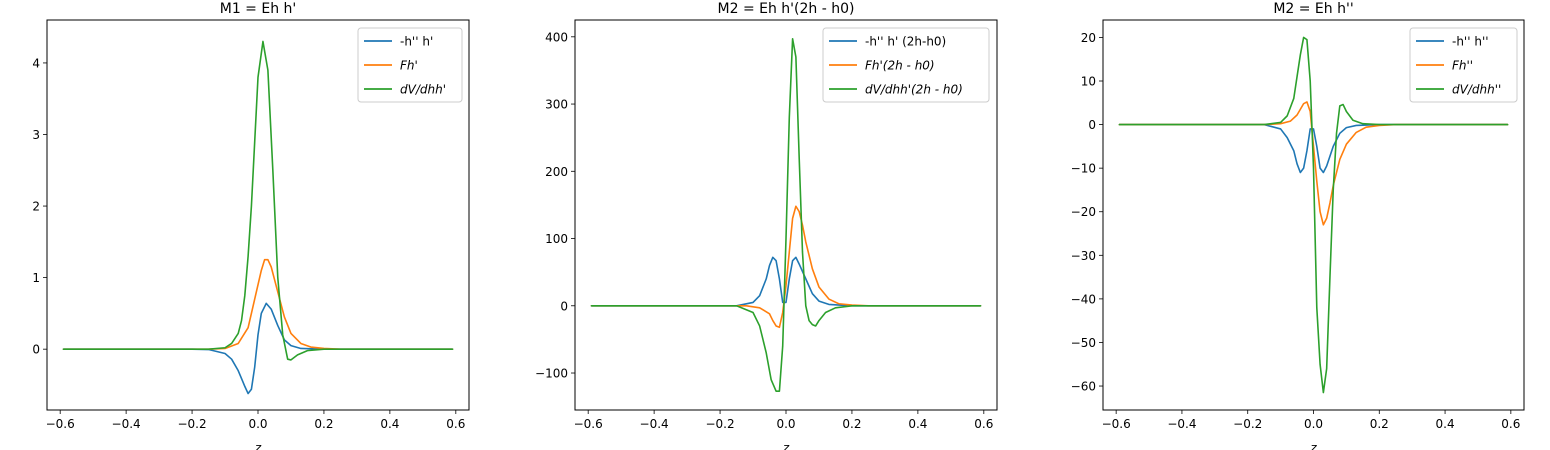 This screenshot has height=450, width=1550. I want to click on y-tick-label: 1, so click(36, 278).